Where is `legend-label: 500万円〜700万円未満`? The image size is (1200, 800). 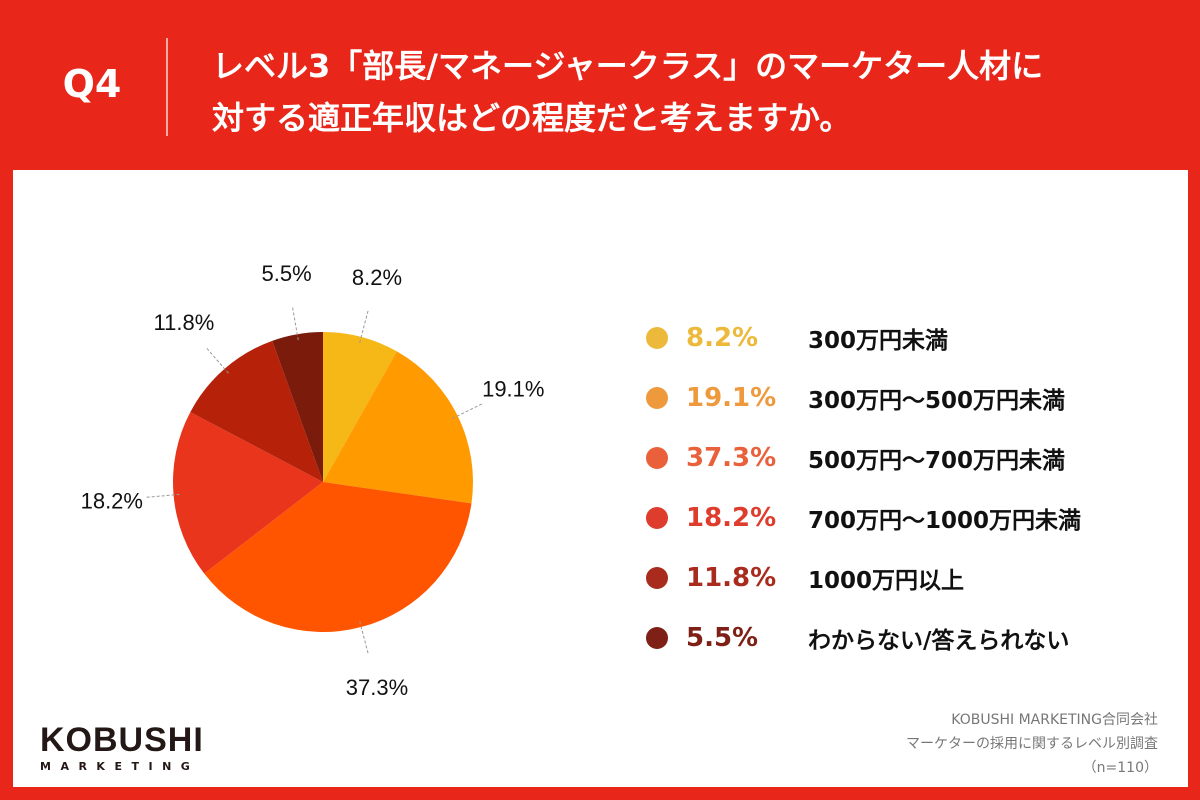
legend-label: 500万円〜700万円未満 is located at coordinates (937, 461).